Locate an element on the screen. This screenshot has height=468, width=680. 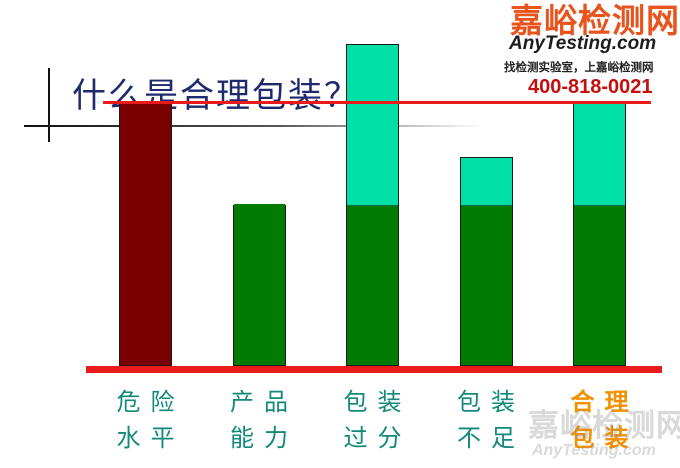
logo-site: AnyTesting.com is located at coordinates (583, 43).